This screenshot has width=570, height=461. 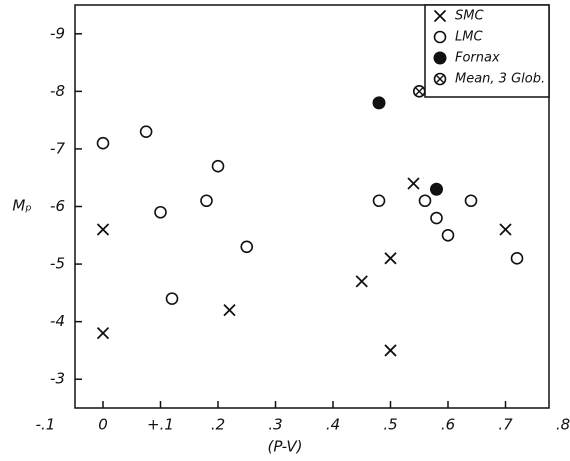 What do you see at coordinates (505, 425) in the screenshot?
I see `x-tick-label: .7` at bounding box center [505, 425].